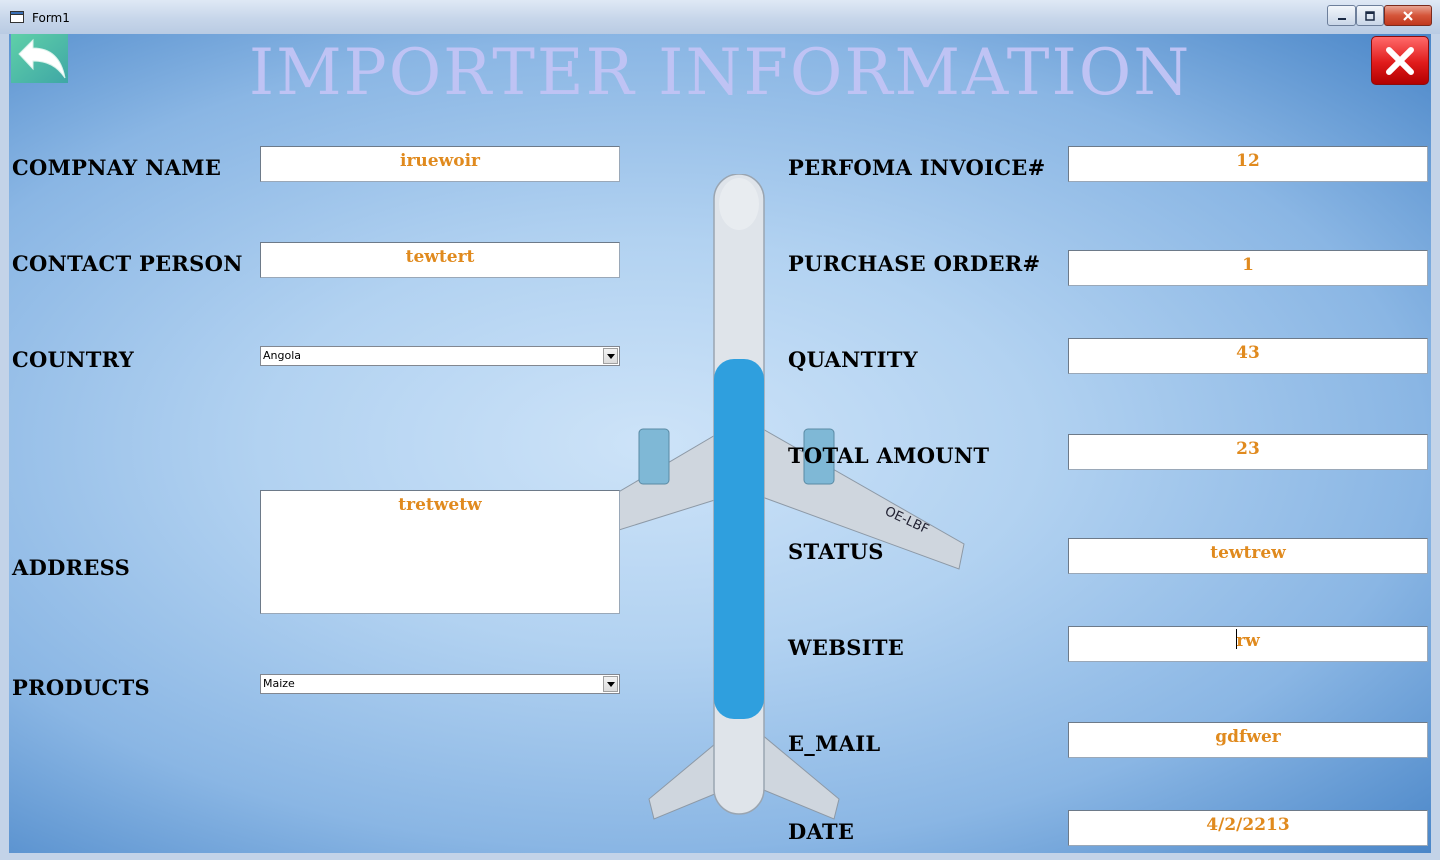 The width and height of the screenshot is (1440, 860). What do you see at coordinates (1435, 447) in the screenshot?
I see `window-frame-right` at bounding box center [1435, 447].